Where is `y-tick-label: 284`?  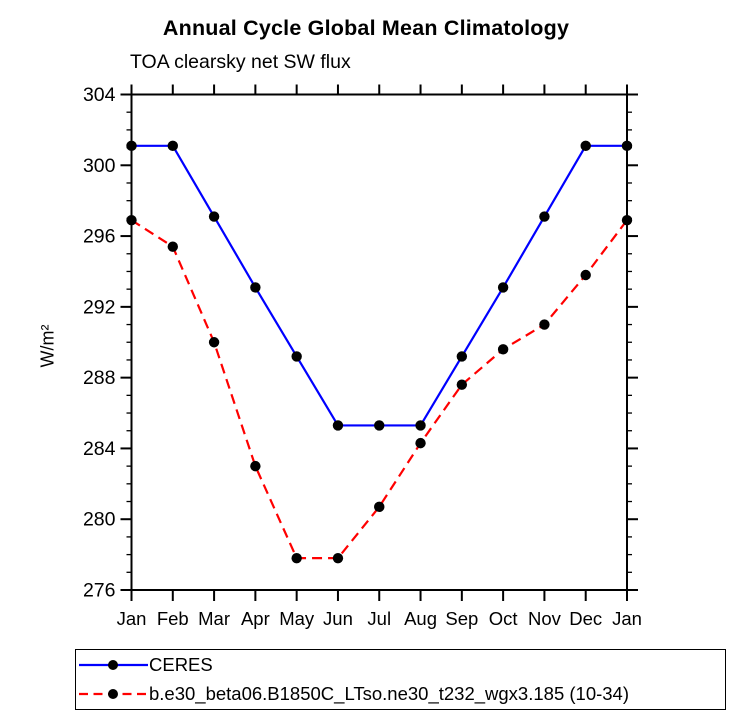 y-tick-label: 284 is located at coordinates (99, 449).